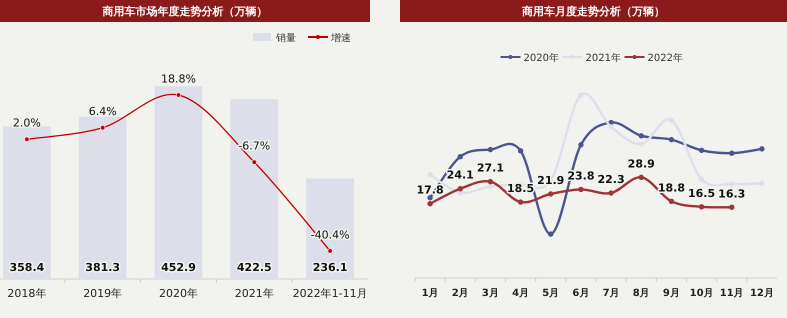 The width and height of the screenshot is (787, 318). Describe the element at coordinates (521, 293) in the screenshot. I see `x-tick-label: 4月` at that location.